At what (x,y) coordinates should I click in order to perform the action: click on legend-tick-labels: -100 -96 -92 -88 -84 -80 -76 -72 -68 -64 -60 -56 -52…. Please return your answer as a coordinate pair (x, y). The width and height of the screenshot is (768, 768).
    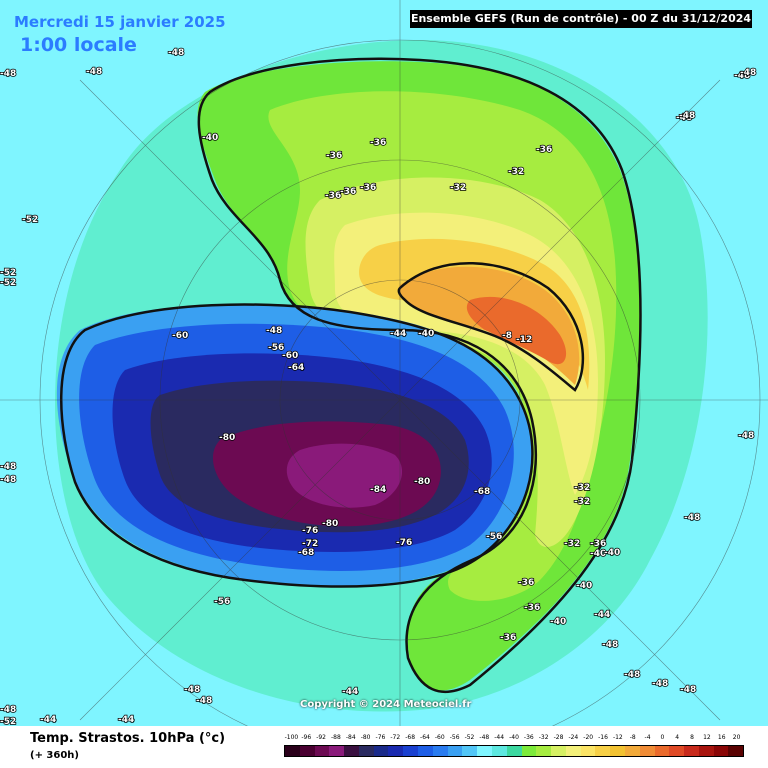
    Looking at the image, I should click on (514, 739).